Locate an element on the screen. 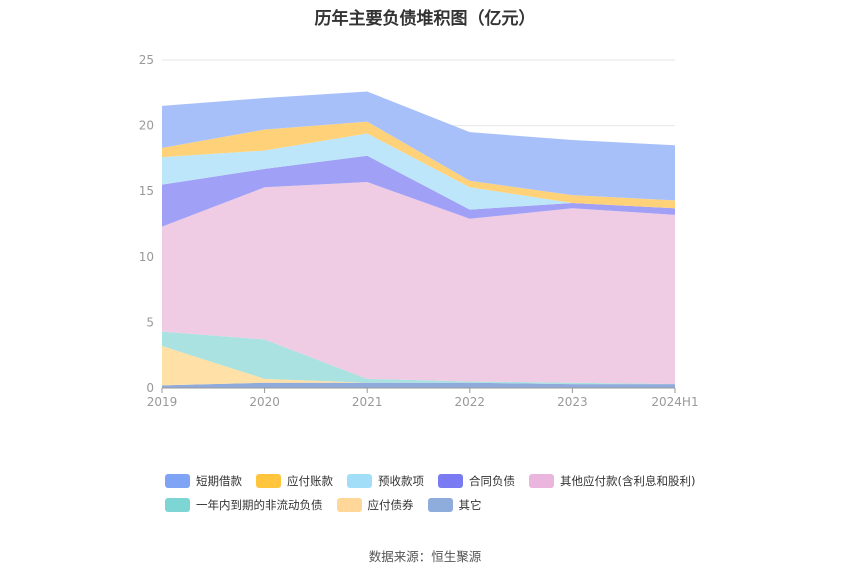 This screenshot has width=850, height=575. legend-item: 一年内到期的非流动负债 is located at coordinates (244, 505).